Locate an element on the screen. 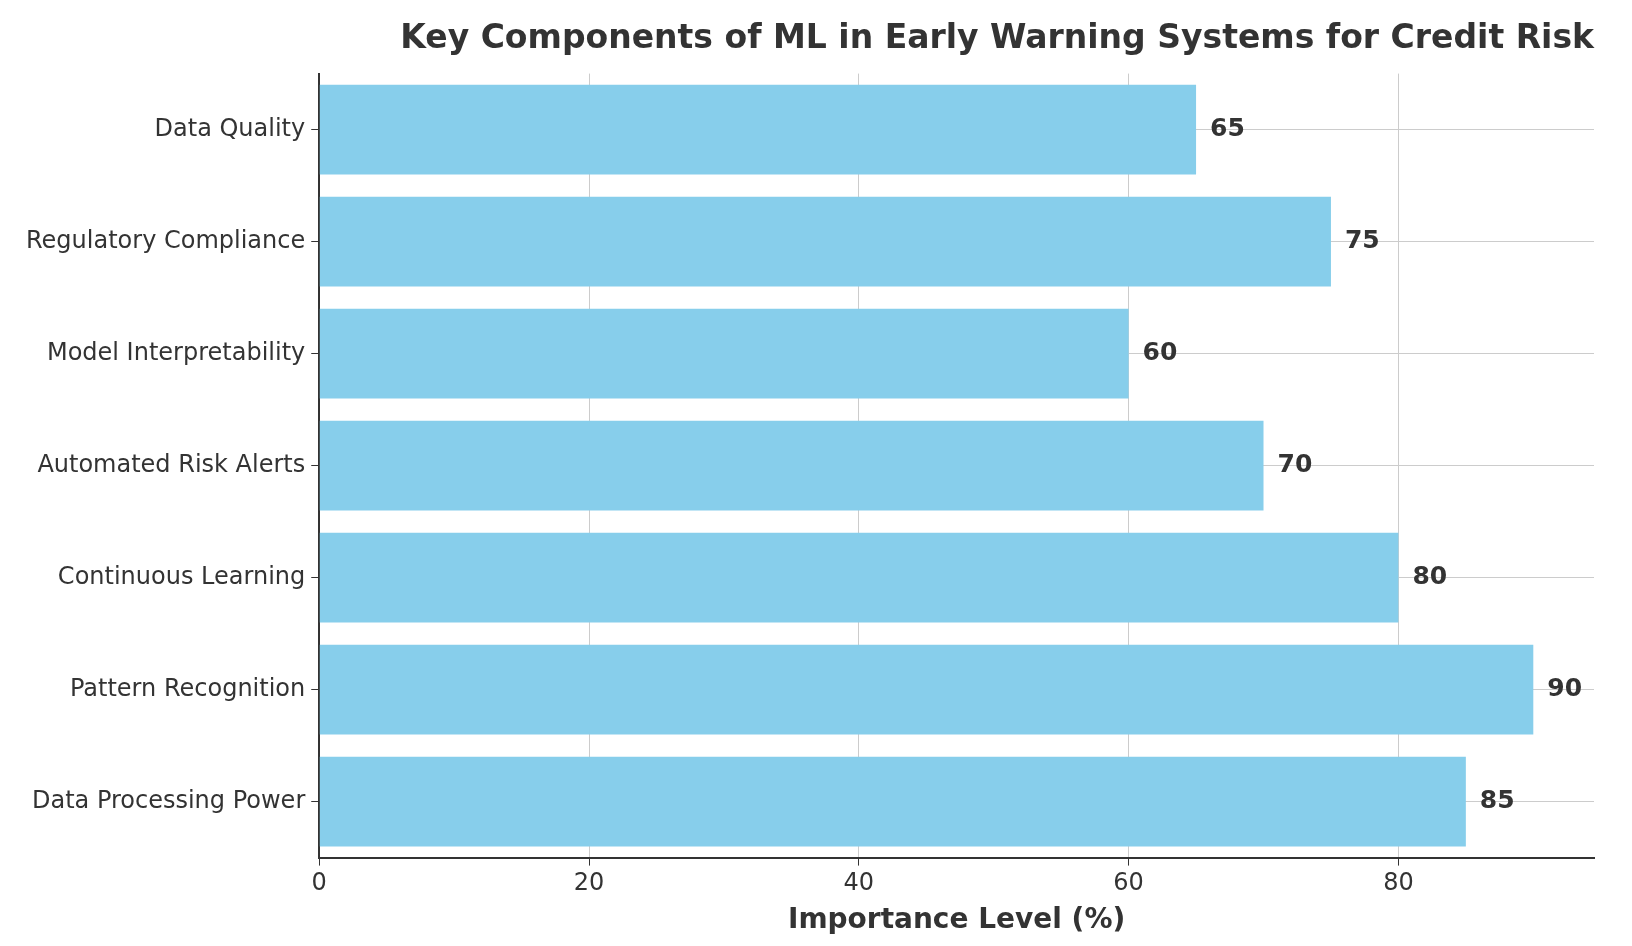 Image resolution: width=1632 pixels, height=946 pixels. y-tick-label: Data Processing Power is located at coordinates (168, 799).